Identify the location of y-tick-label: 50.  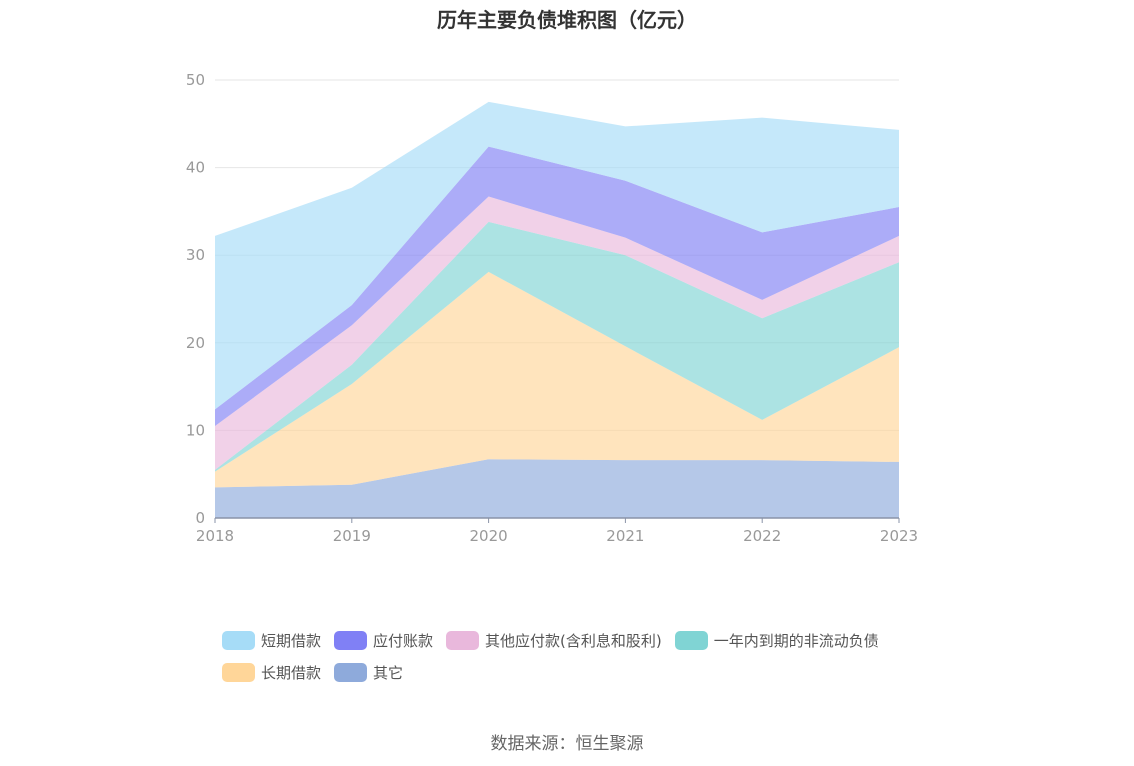
(195, 80).